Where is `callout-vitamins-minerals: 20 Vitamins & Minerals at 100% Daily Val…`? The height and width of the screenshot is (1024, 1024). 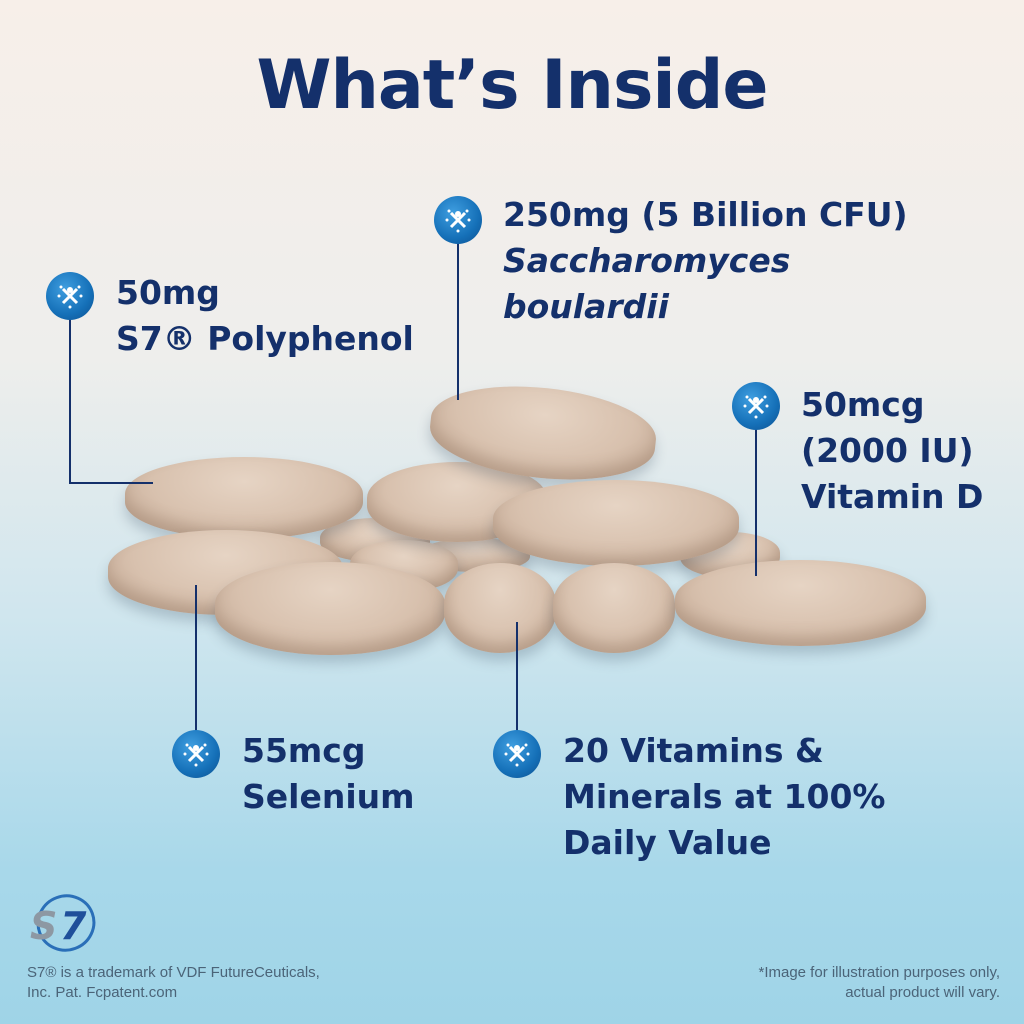 callout-vitamins-minerals: 20 Vitamins & Minerals at 100% Daily Val… is located at coordinates (724, 797).